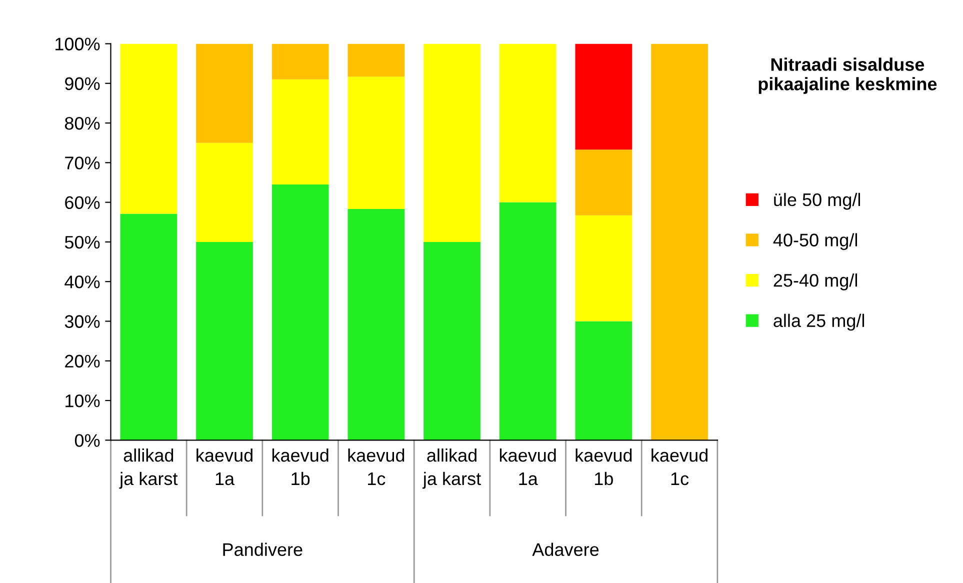  I want to click on y-tick-label: 70%, so click(82, 163).